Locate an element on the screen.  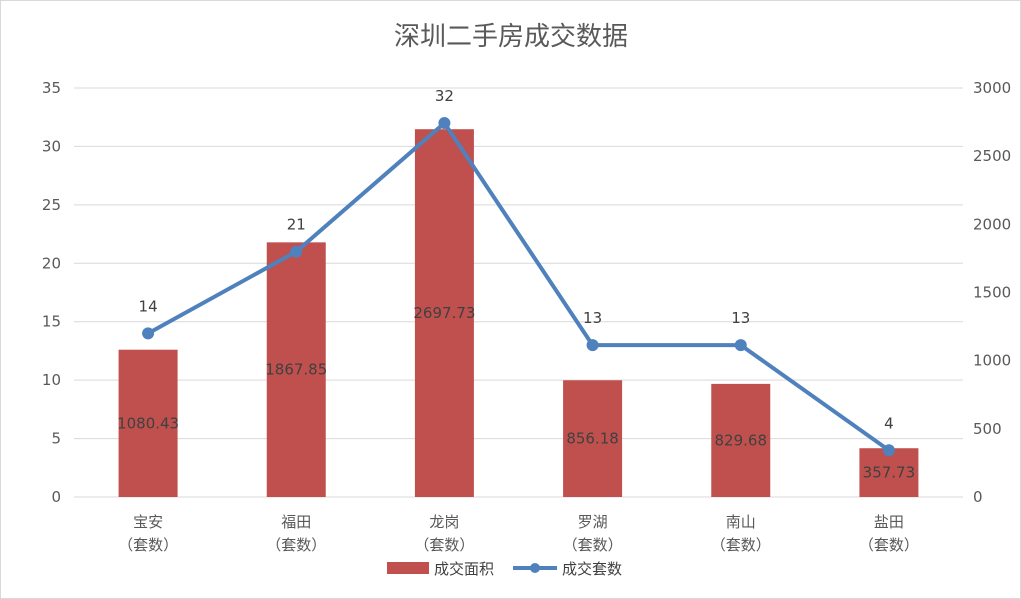
left-tick-label: 0 is located at coordinates (56, 497).